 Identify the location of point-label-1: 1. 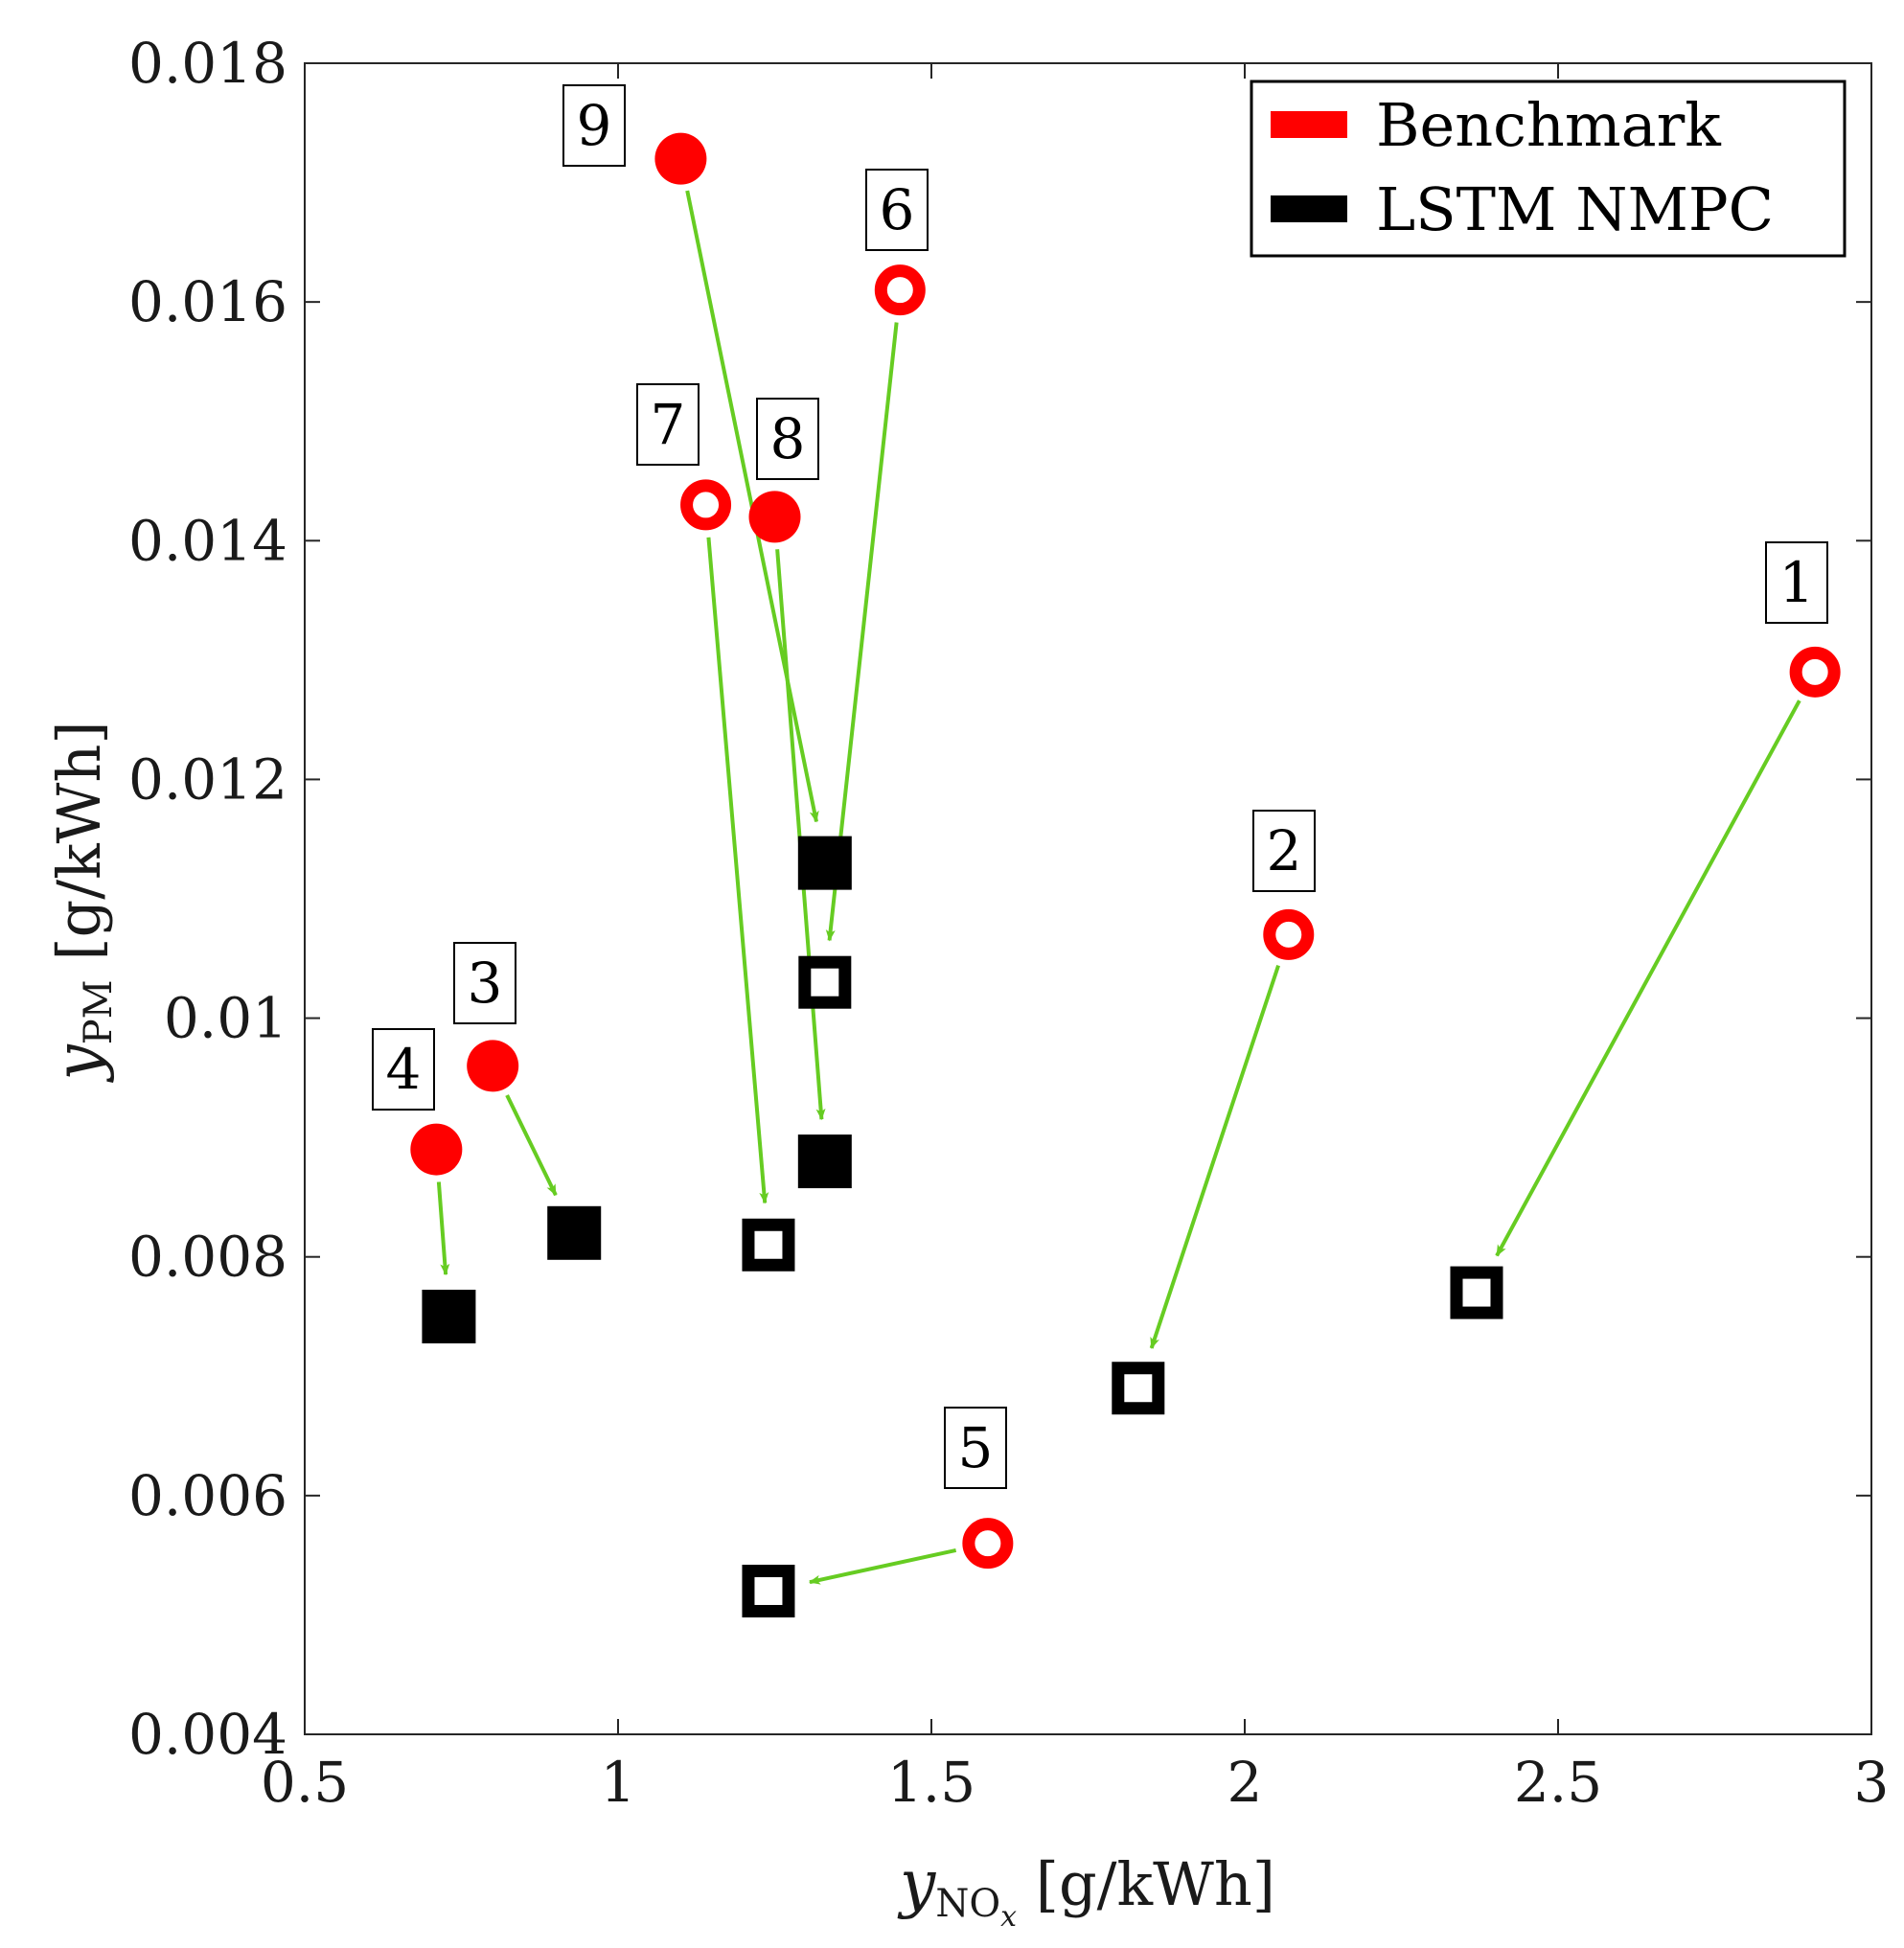
(1797, 582).